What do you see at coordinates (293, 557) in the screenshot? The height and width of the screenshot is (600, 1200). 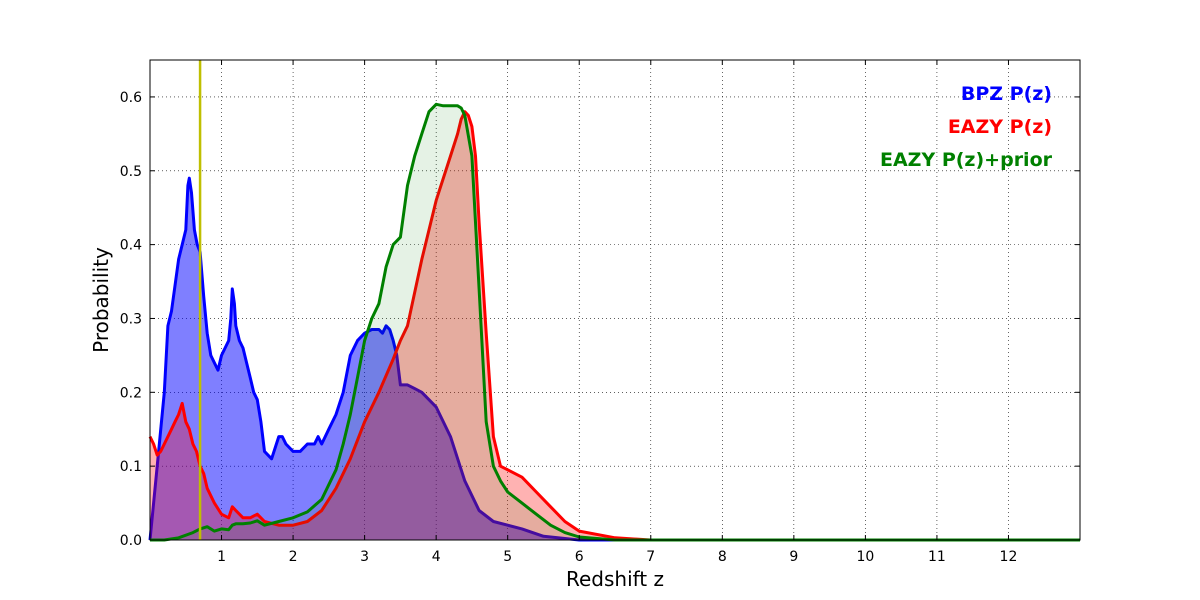 I see `x-tick-label: 2` at bounding box center [293, 557].